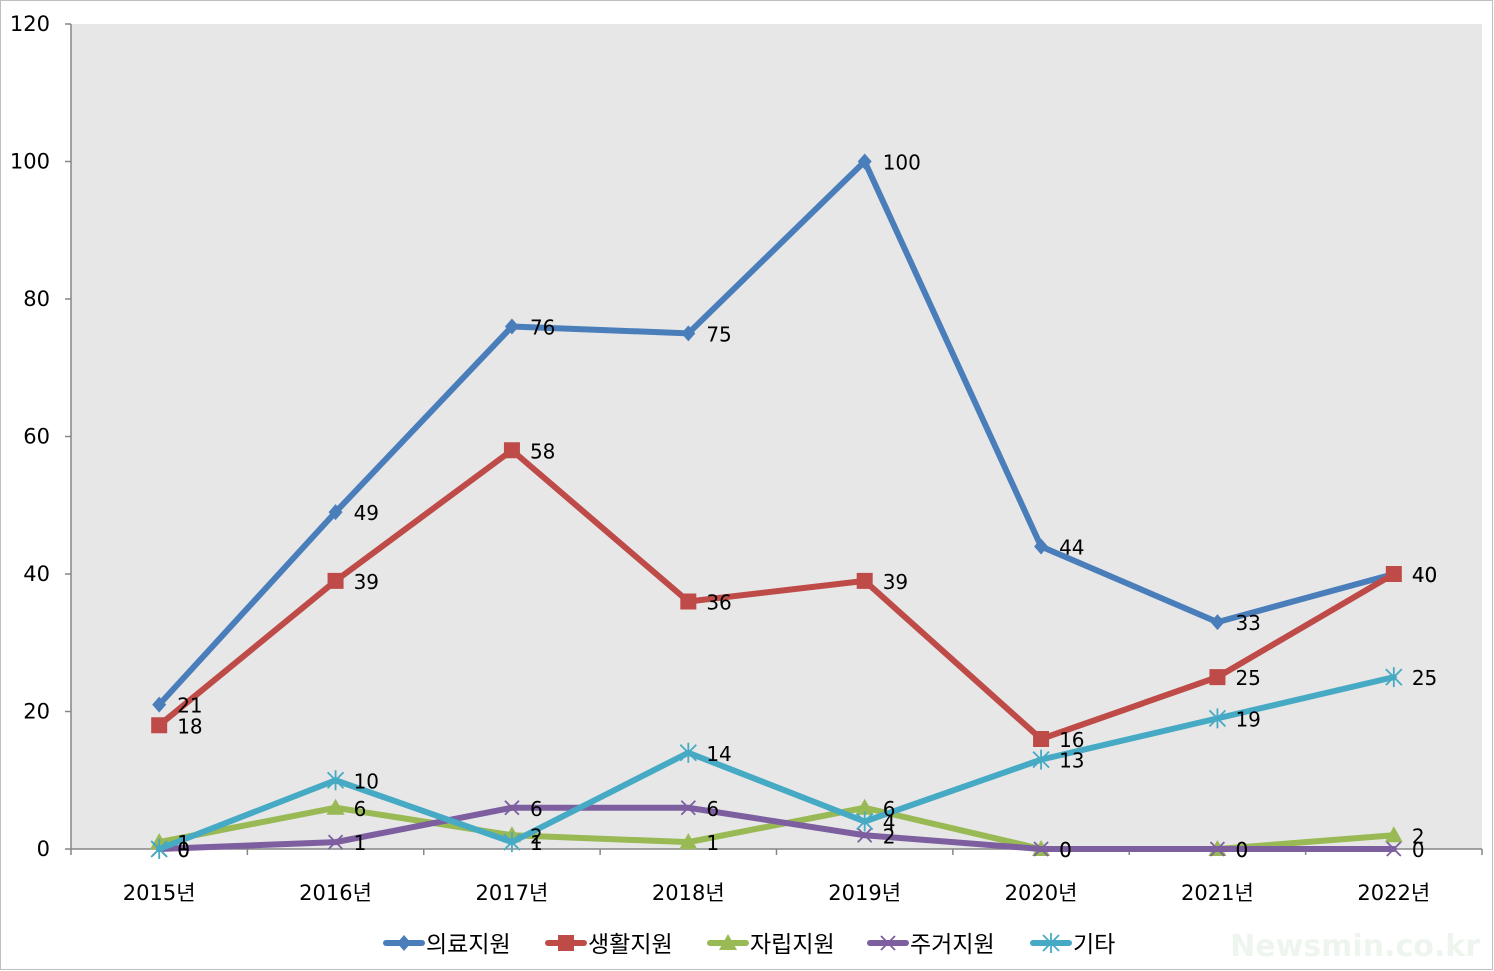  What do you see at coordinates (776, 877) in the screenshot?
I see `x-axis-ticks: 2015년 2016년 2017년 2018년 2019년 2020년 2021년 2022년` at bounding box center [776, 877].